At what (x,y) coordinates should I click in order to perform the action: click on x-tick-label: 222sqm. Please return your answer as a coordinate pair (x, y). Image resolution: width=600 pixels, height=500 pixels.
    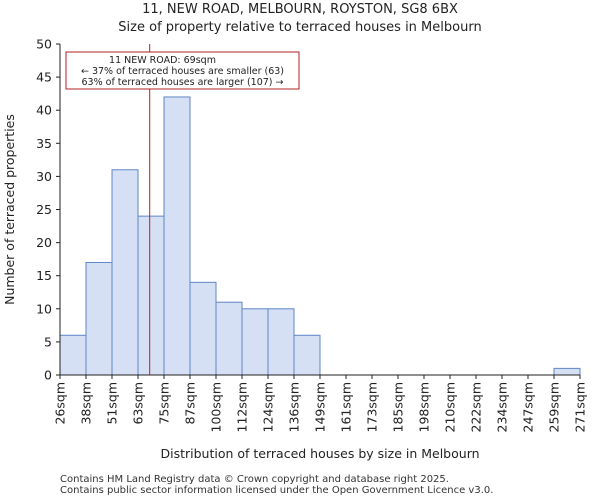
    Looking at the image, I should click on (476, 407).